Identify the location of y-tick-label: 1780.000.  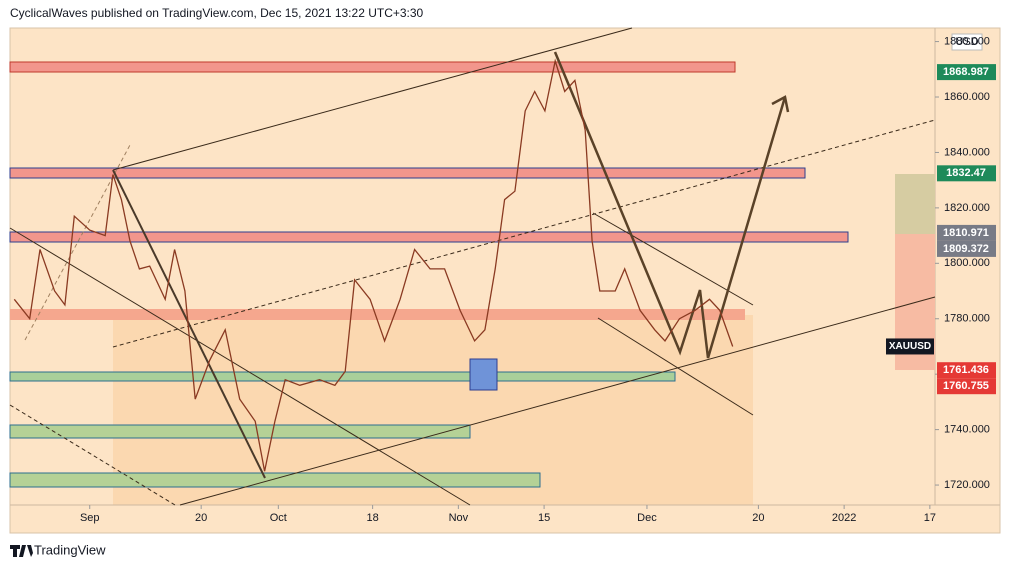
(967, 319).